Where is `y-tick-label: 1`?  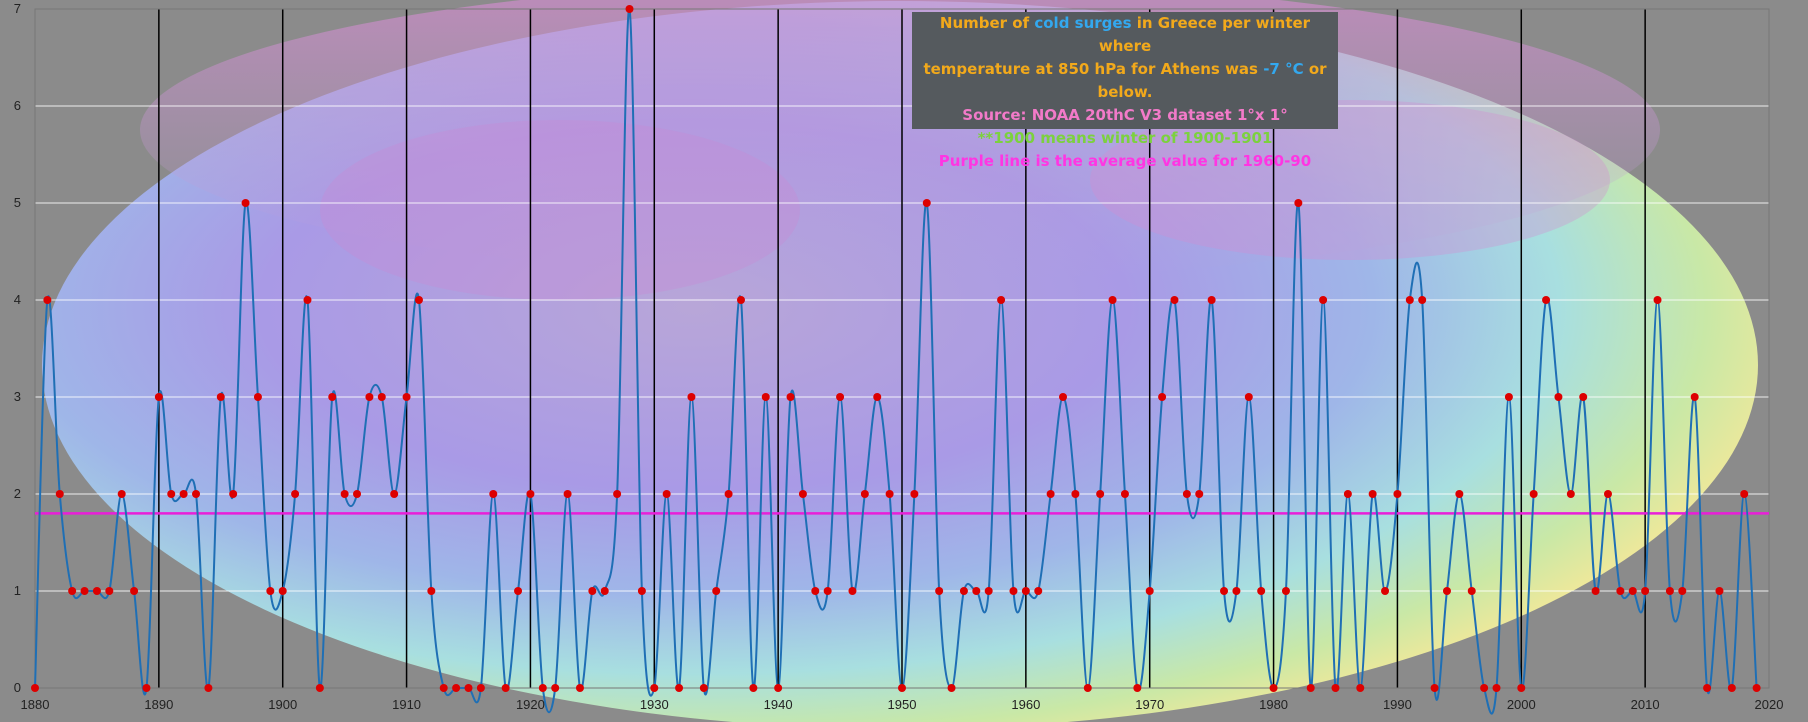
y-tick-label: 1 is located at coordinates (17, 590).